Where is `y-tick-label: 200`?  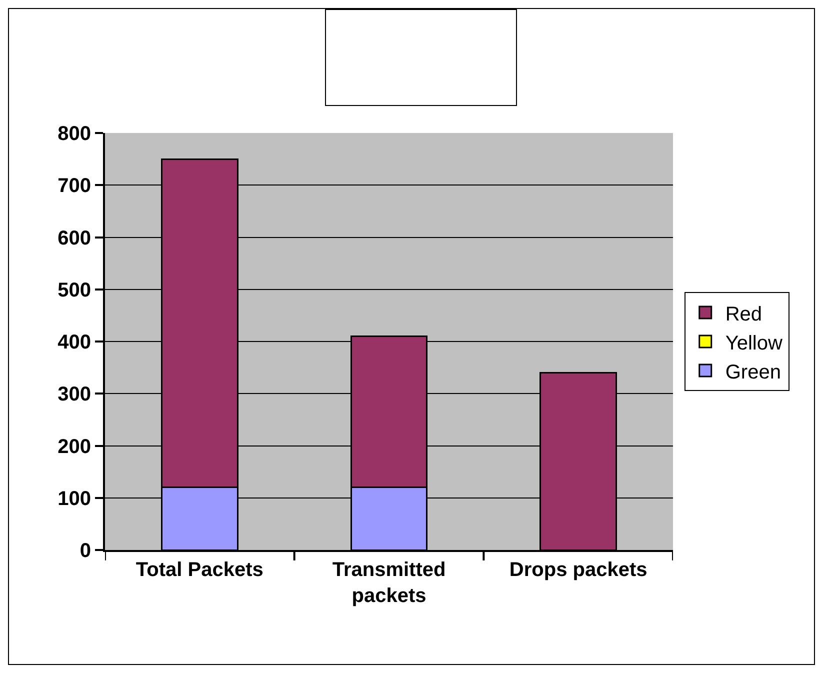 y-tick-label: 200 is located at coordinates (74, 447).